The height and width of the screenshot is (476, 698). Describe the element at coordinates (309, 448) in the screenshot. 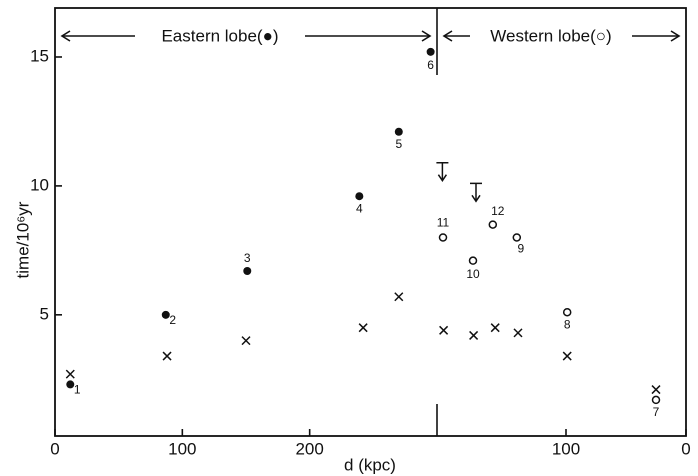

I see `x-tick-label: 200` at that location.